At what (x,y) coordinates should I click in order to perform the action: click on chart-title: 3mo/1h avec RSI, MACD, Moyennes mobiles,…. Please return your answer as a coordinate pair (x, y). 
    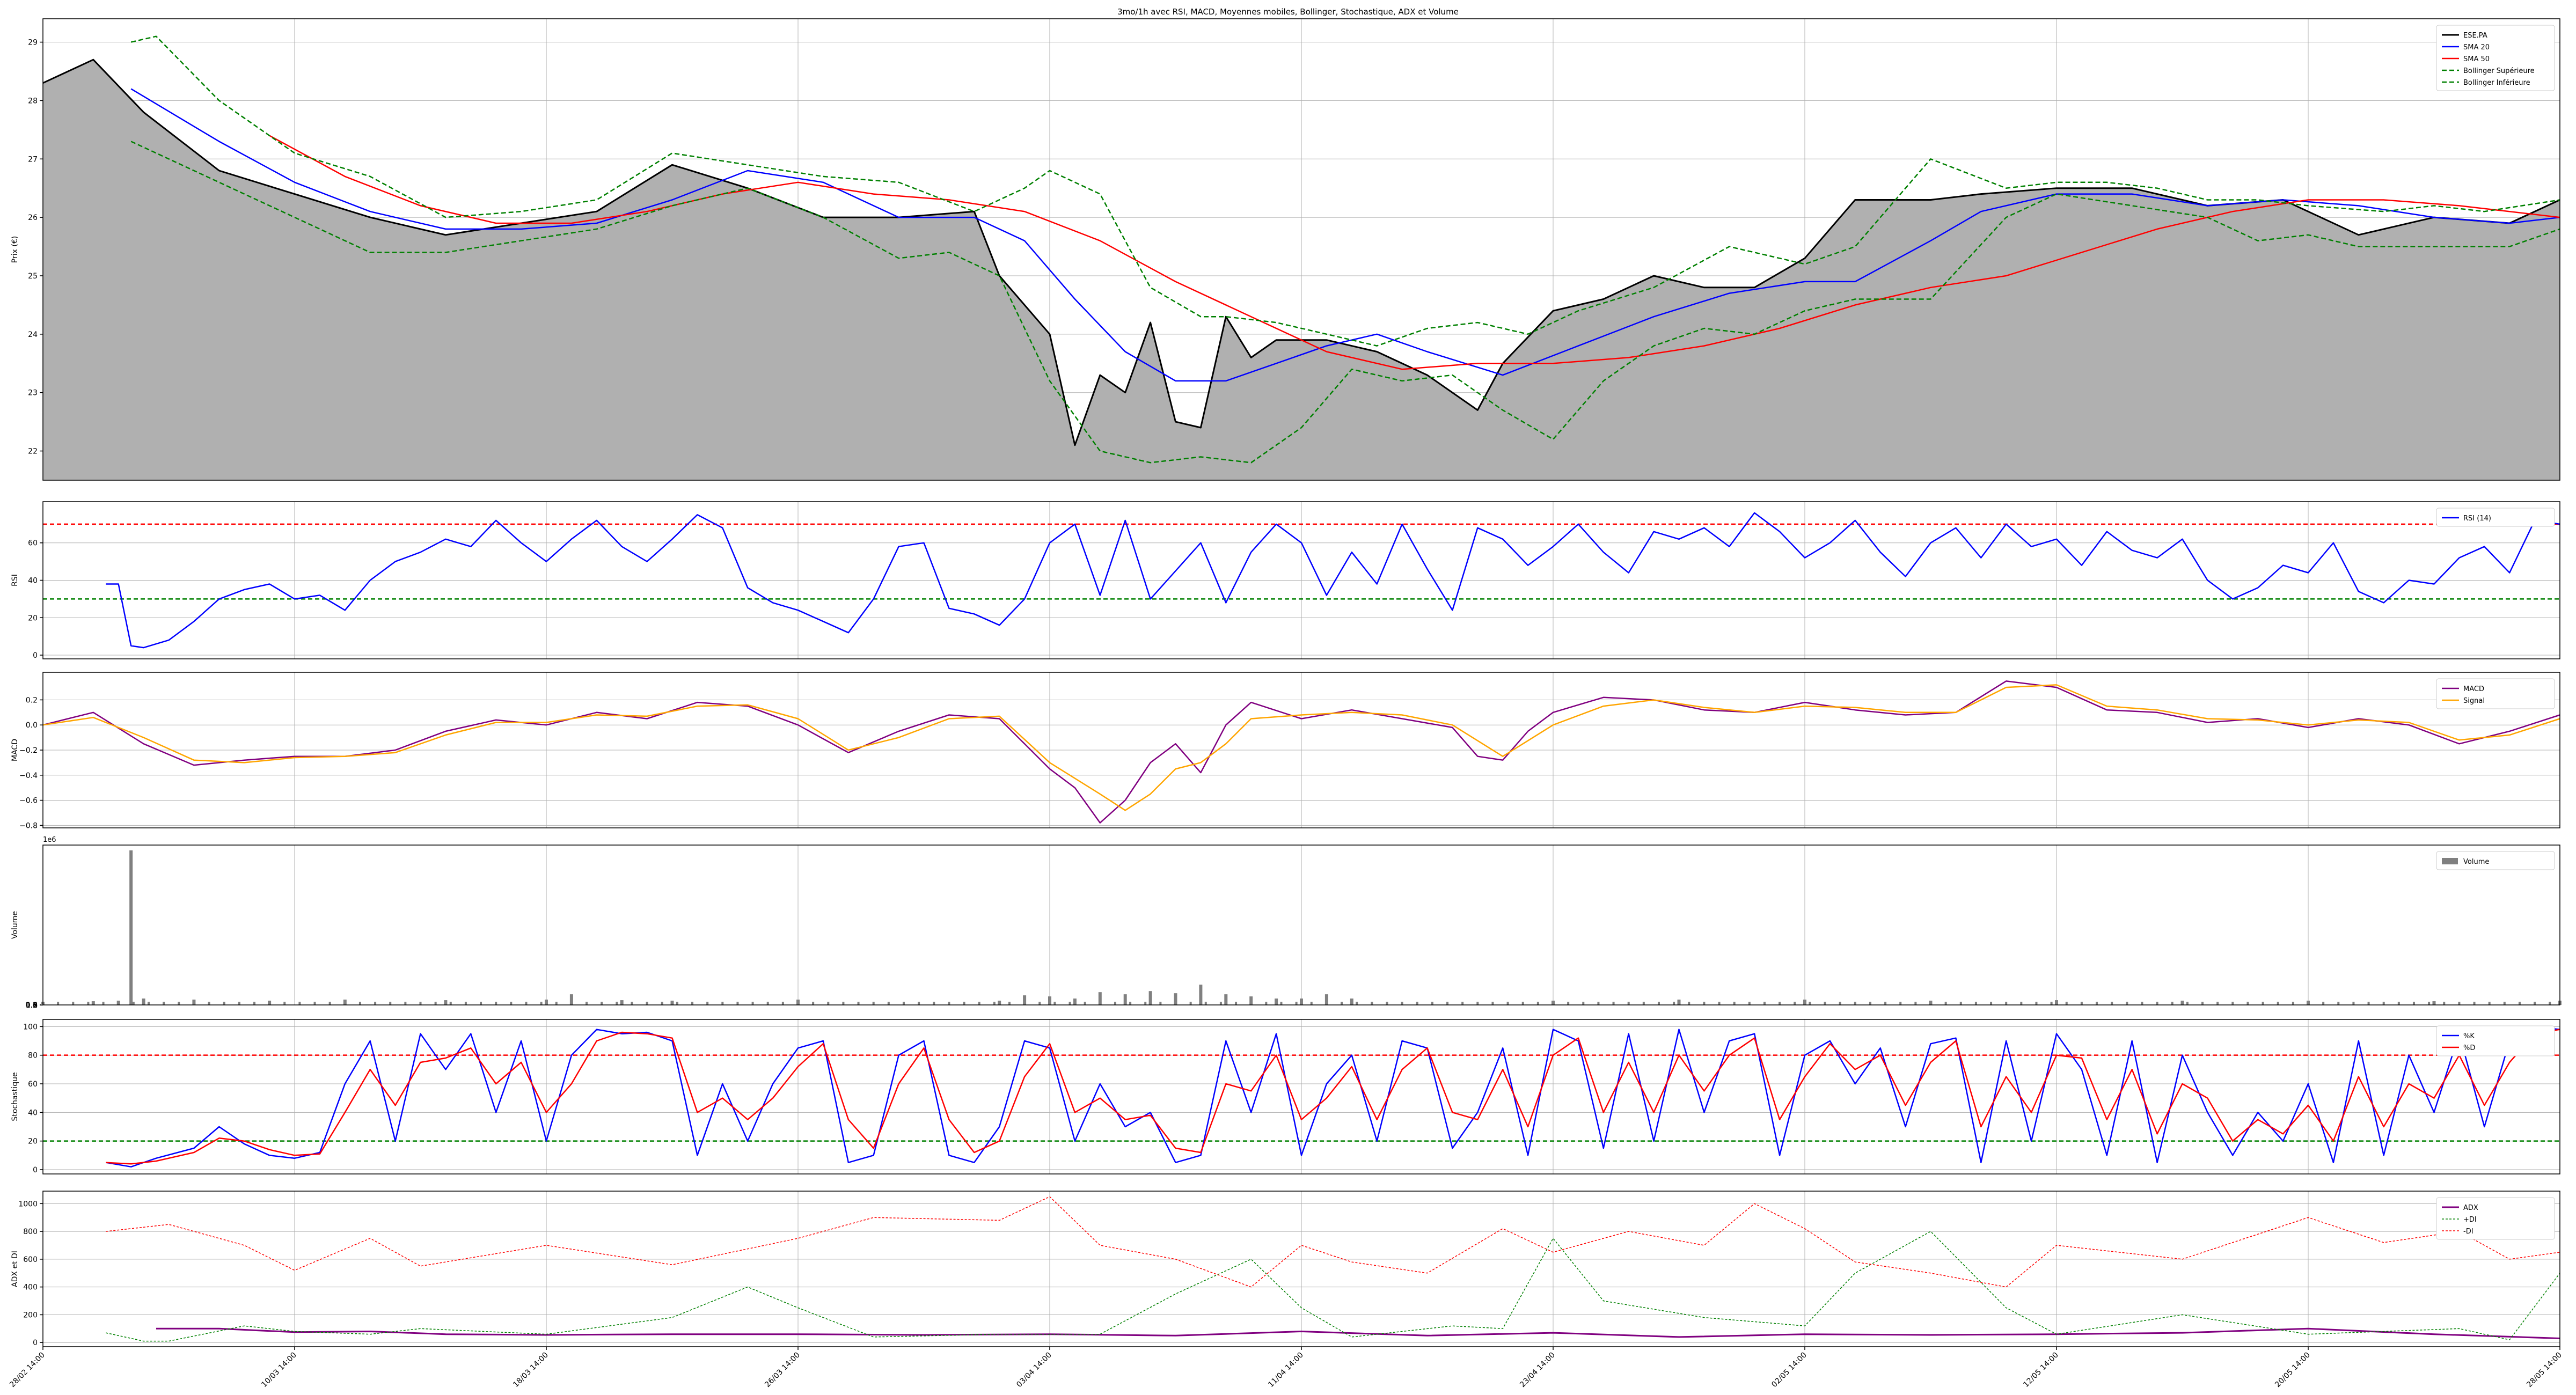
    Looking at the image, I should click on (1288, 12).